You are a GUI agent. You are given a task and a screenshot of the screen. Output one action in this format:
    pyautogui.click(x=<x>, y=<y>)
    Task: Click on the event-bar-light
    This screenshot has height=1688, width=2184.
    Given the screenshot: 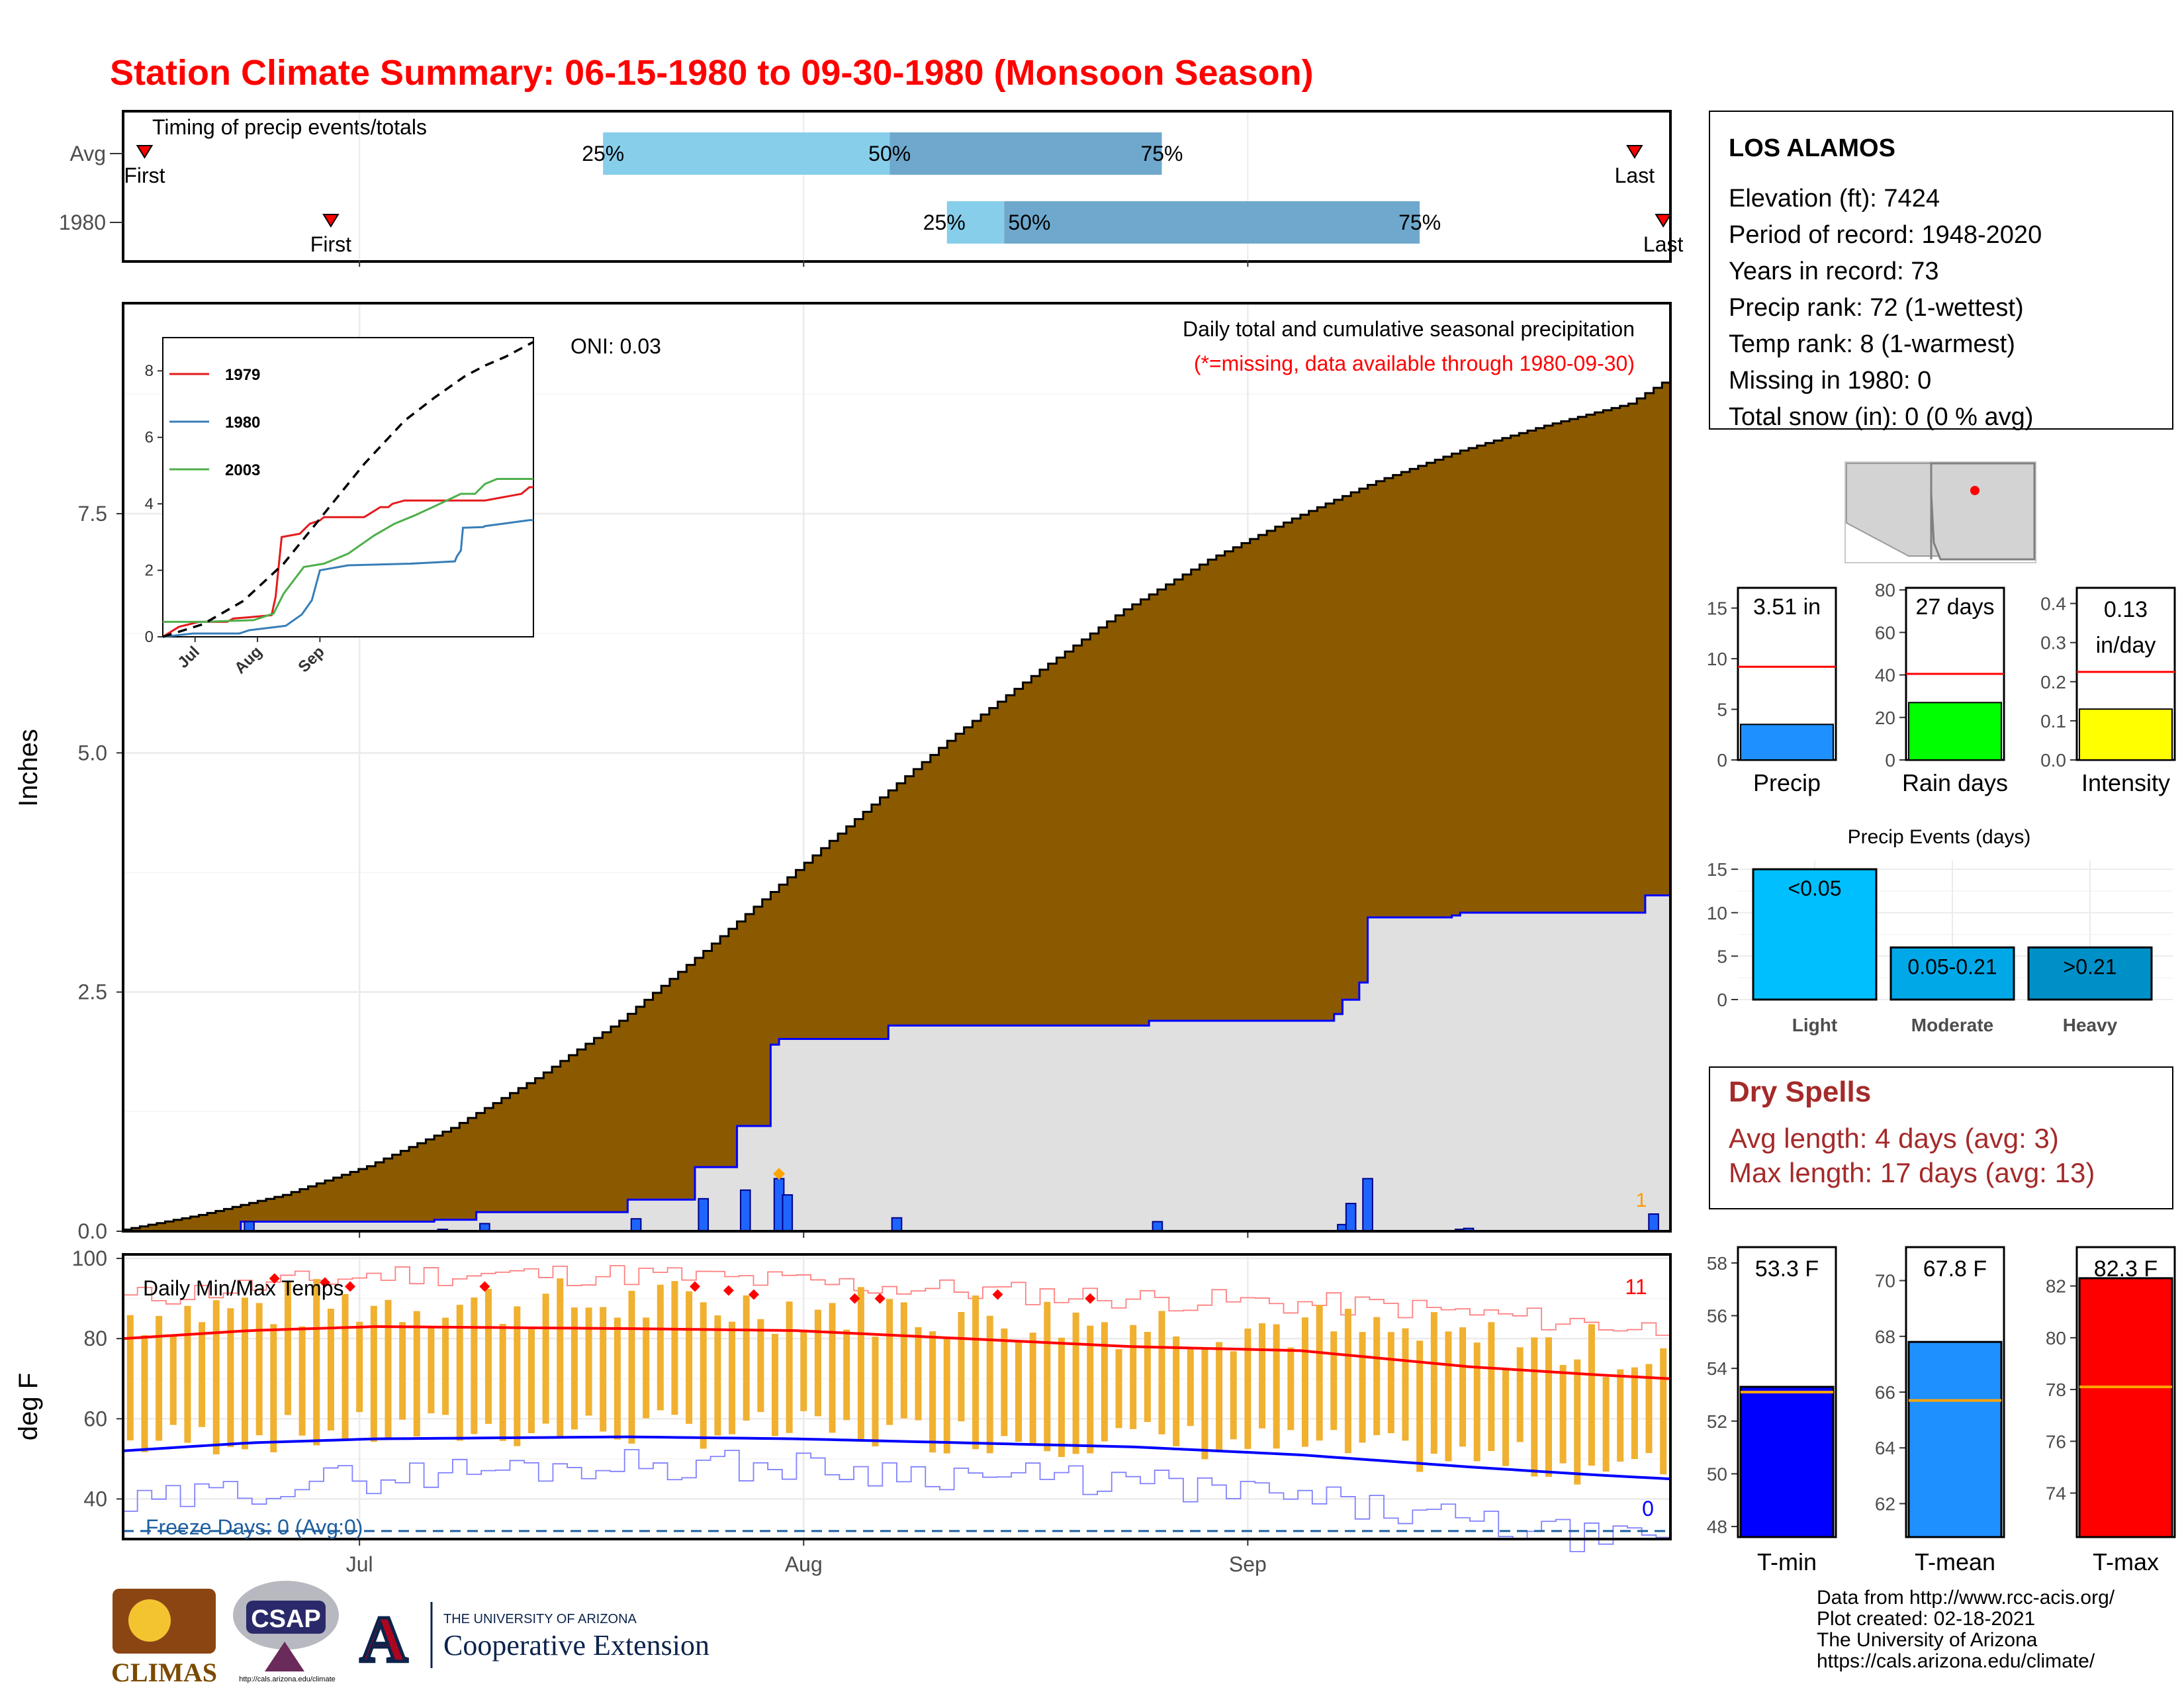 What is the action you would take?
    pyautogui.click(x=1815, y=934)
    